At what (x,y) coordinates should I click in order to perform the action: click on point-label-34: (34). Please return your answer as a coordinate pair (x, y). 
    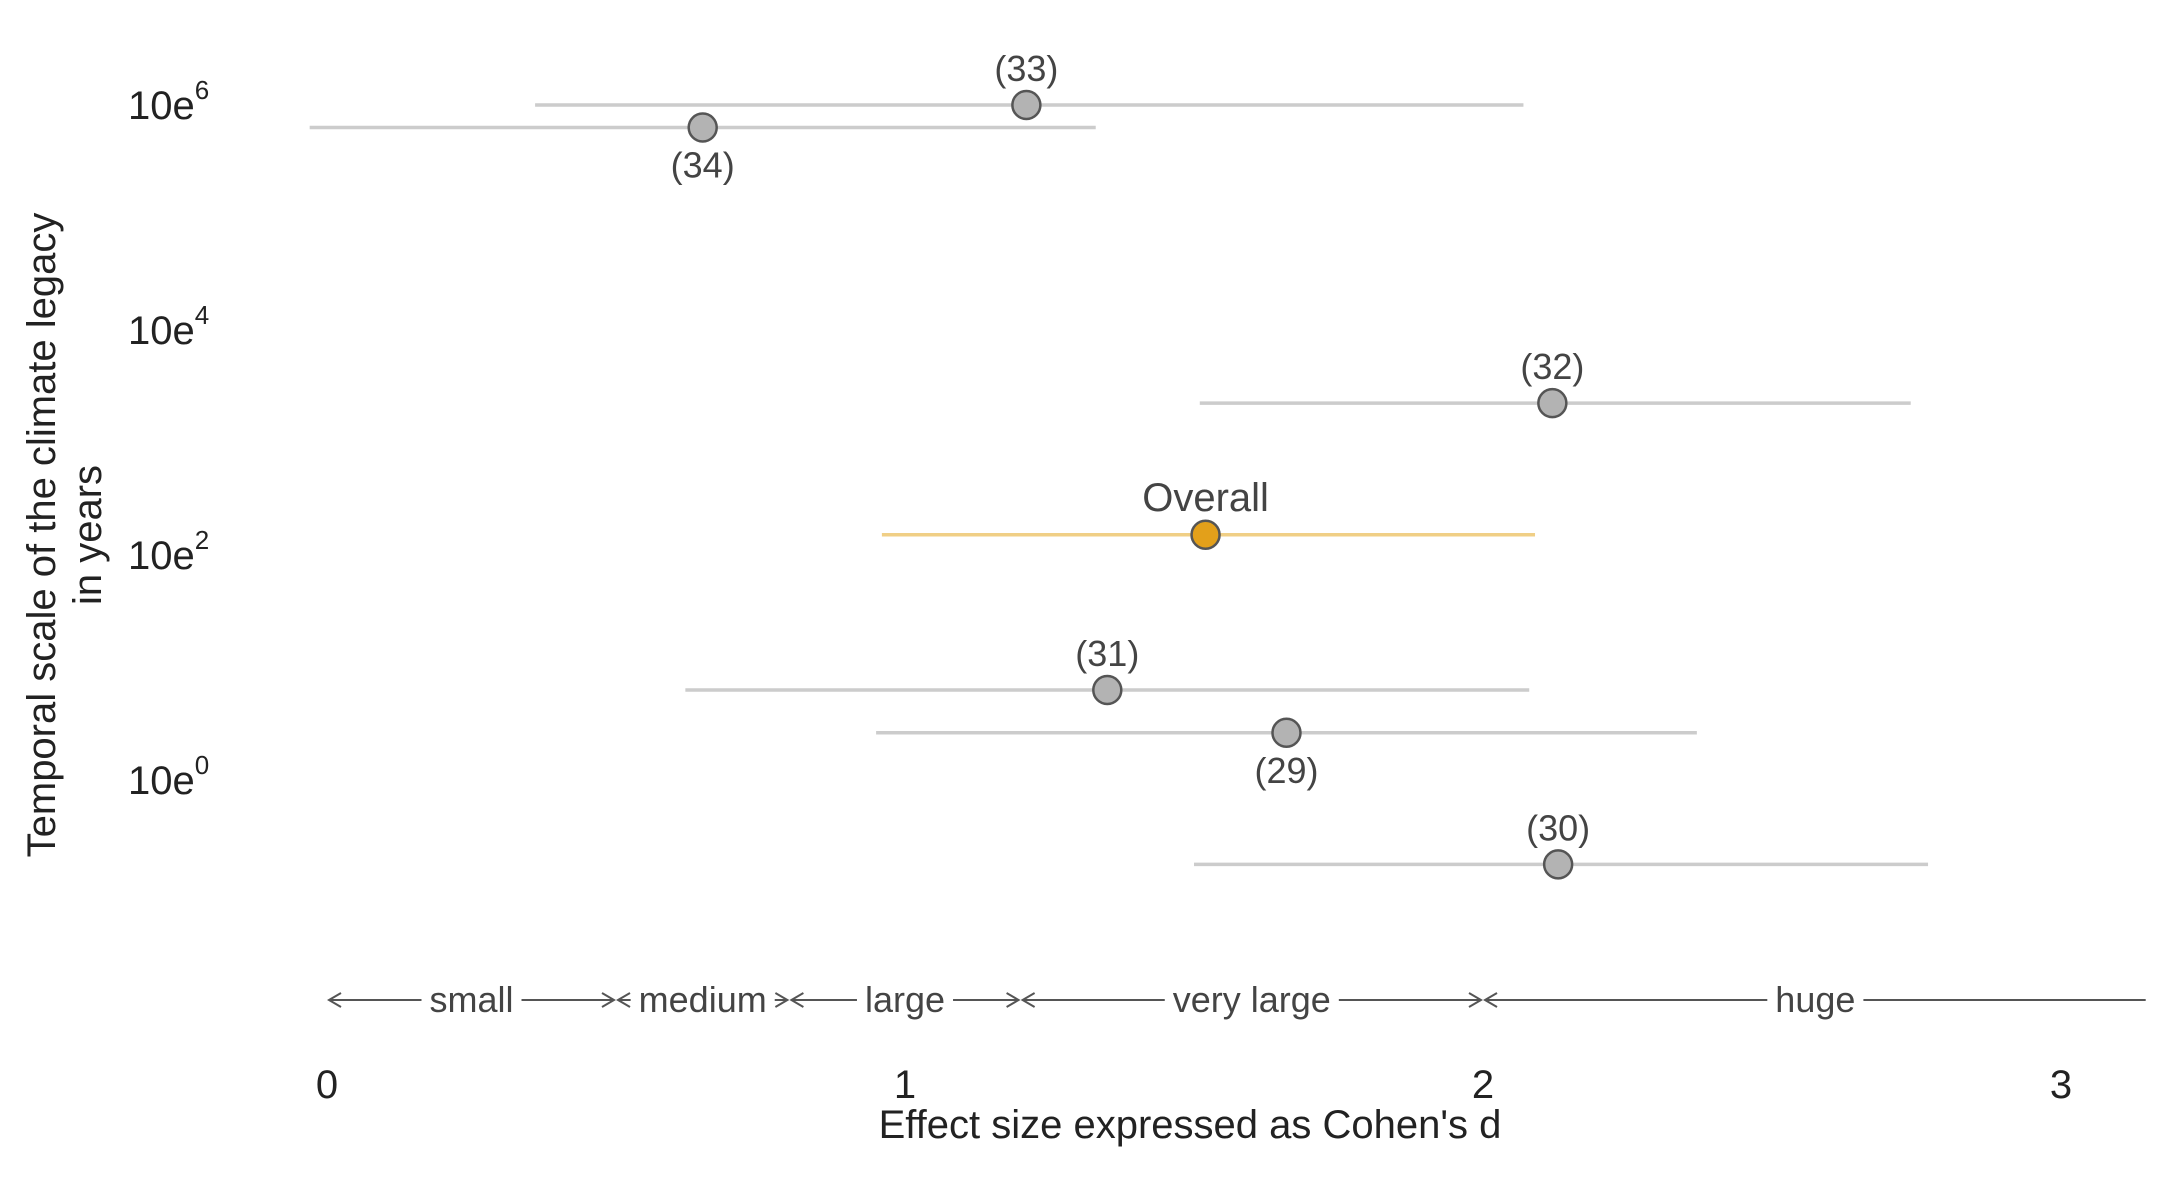
    Looking at the image, I should click on (703, 165).